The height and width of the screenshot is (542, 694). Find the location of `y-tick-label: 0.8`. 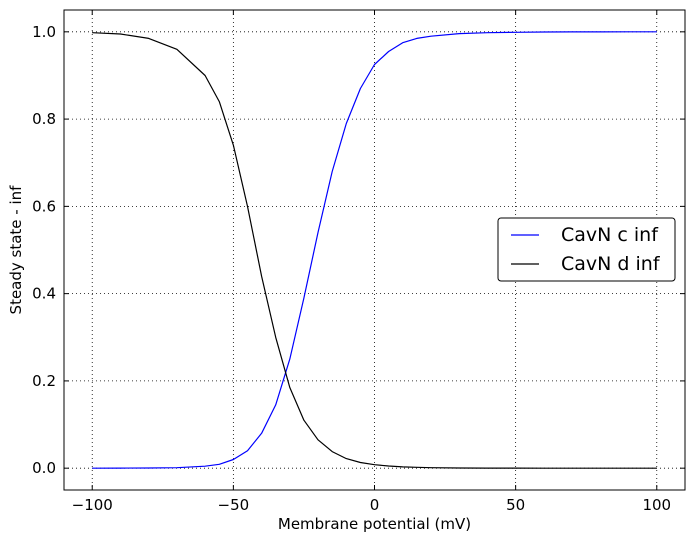

y-tick-label: 0.8 is located at coordinates (44, 119).